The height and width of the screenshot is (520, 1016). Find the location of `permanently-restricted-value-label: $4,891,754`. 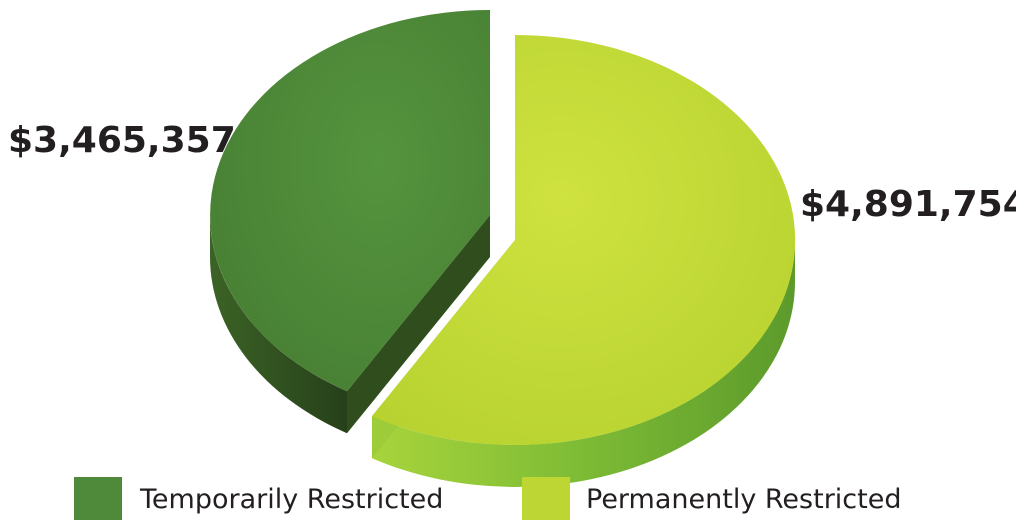

permanently-restricted-value-label: $4,891,754 is located at coordinates (908, 204).